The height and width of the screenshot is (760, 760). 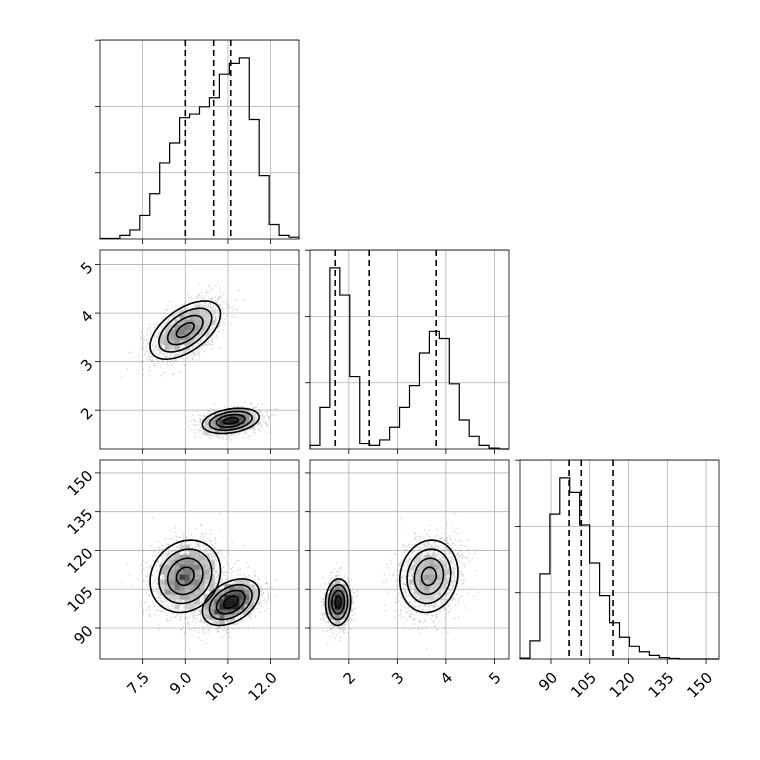 I want to click on tick-label-y: 4, so click(x=86, y=316).